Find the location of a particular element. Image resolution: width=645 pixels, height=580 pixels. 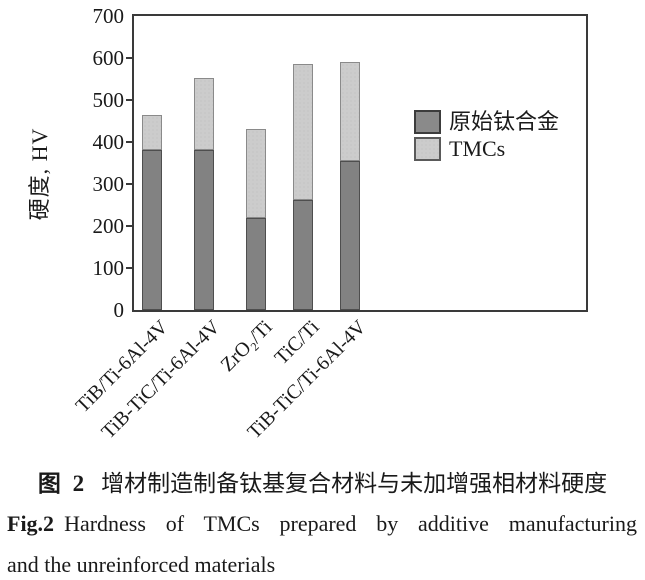

legend-swatch-tmcs is located at coordinates (427, 149).